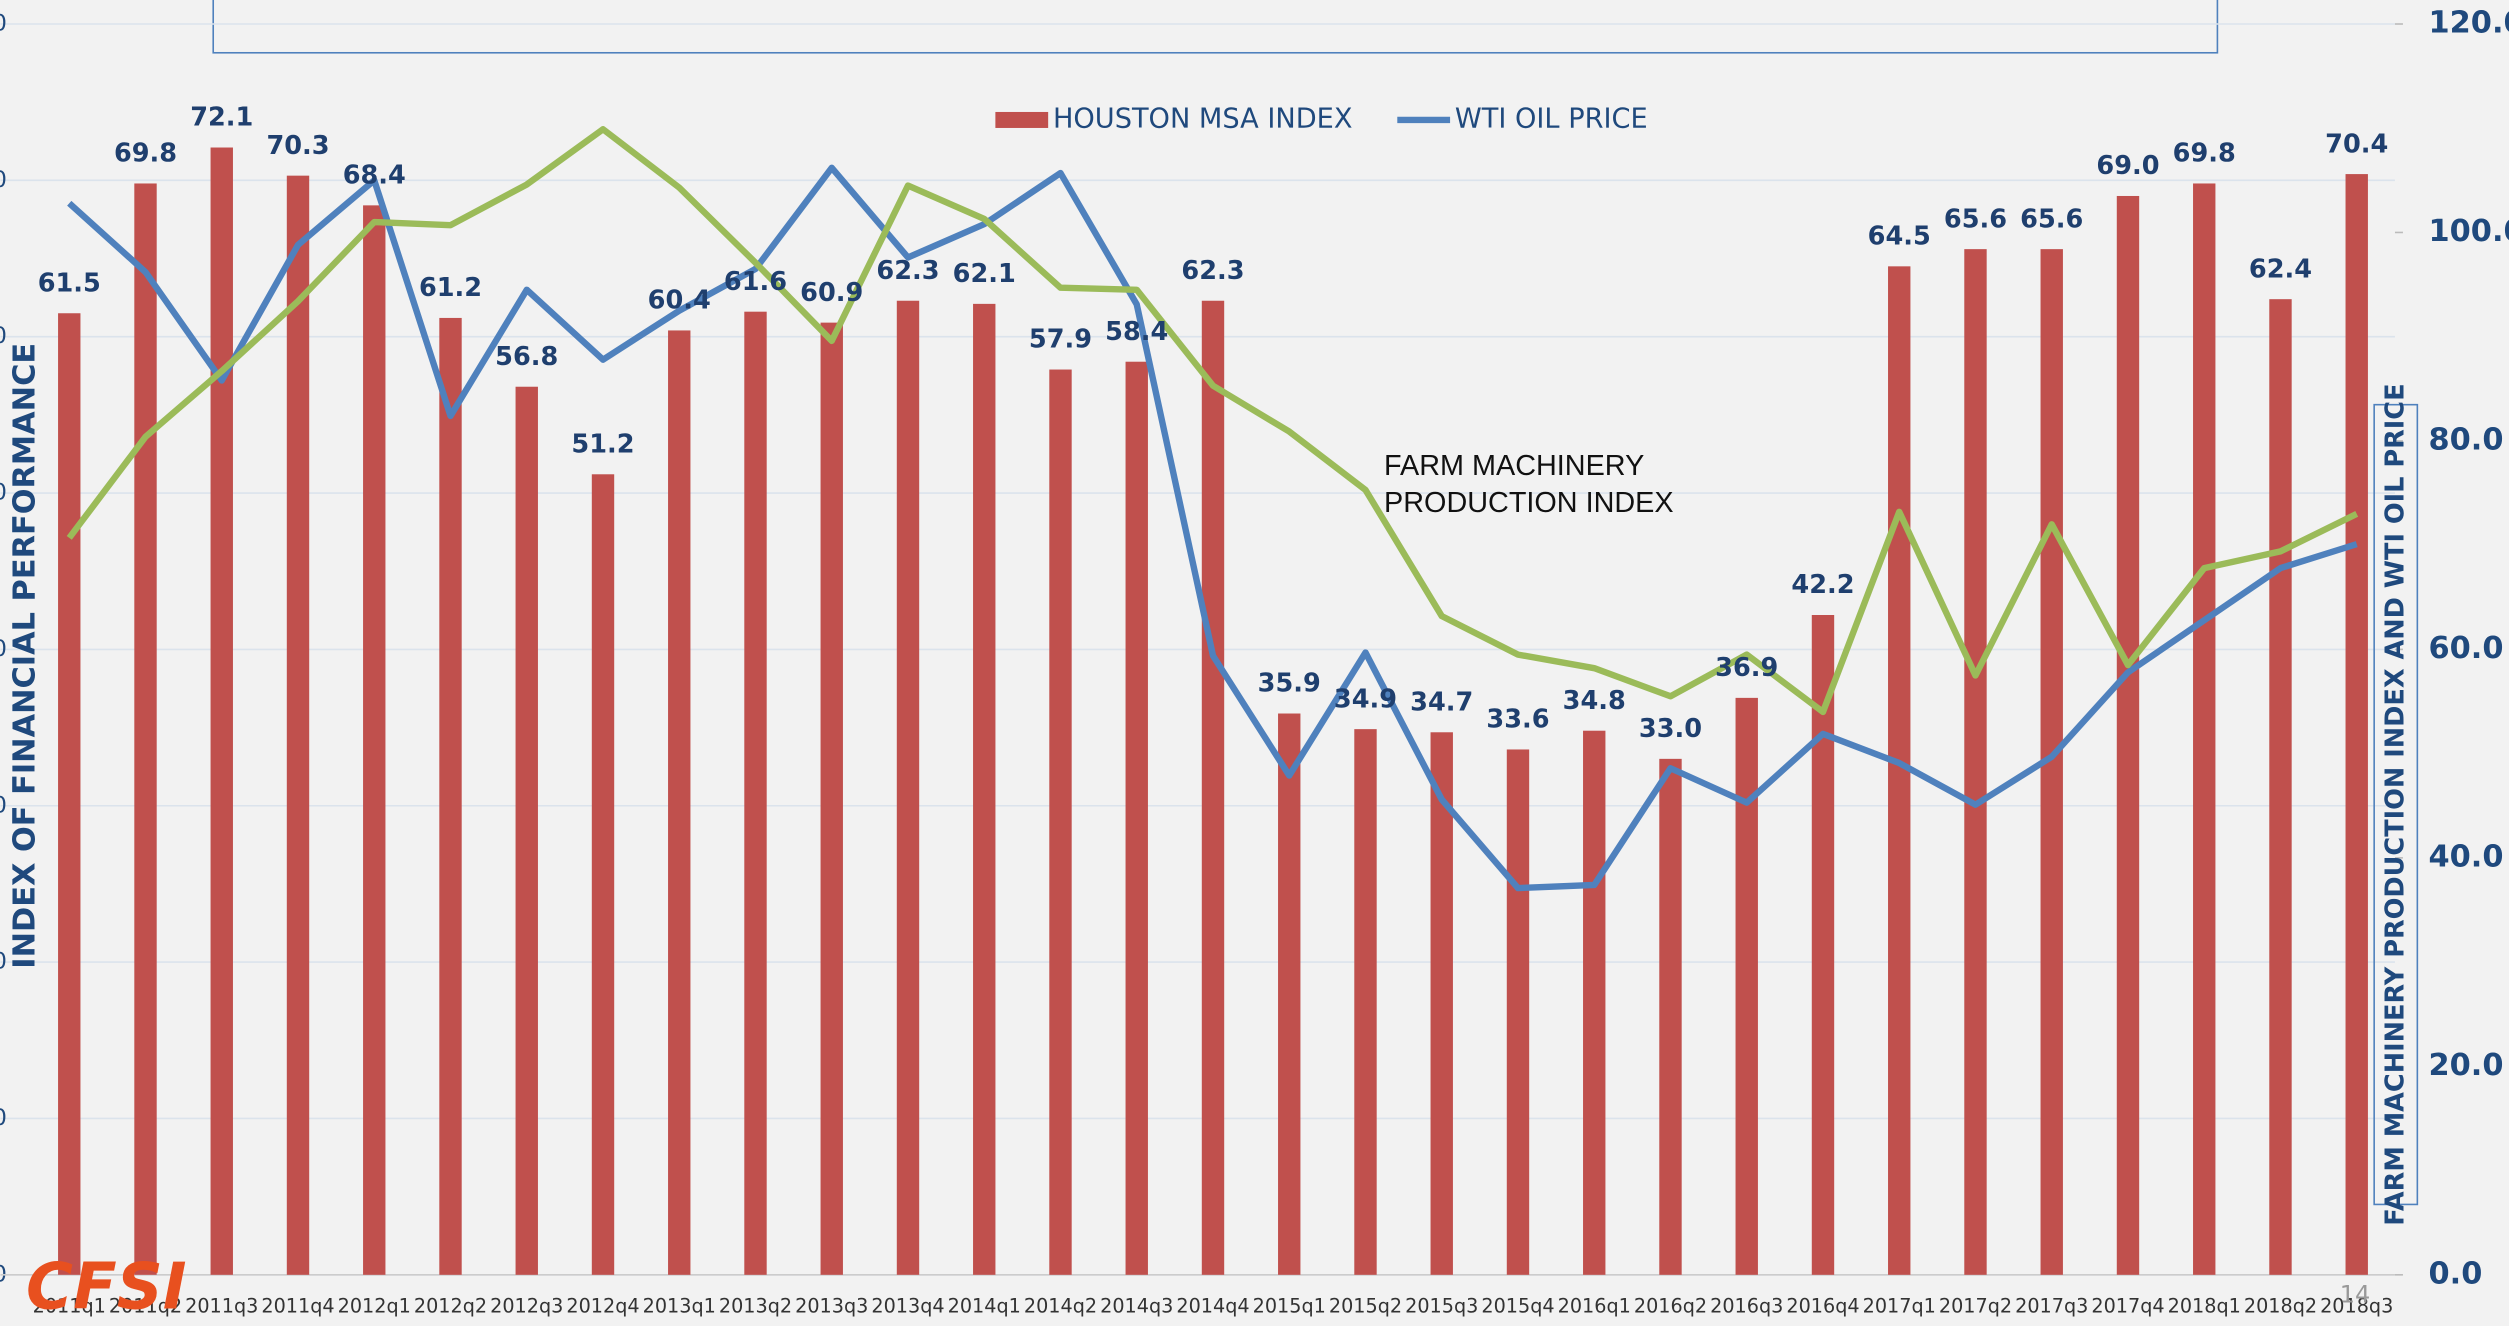 This screenshot has height=1326, width=2509. Describe the element at coordinates (1822, 585) in the screenshot. I see `data-label: 42.2` at that location.